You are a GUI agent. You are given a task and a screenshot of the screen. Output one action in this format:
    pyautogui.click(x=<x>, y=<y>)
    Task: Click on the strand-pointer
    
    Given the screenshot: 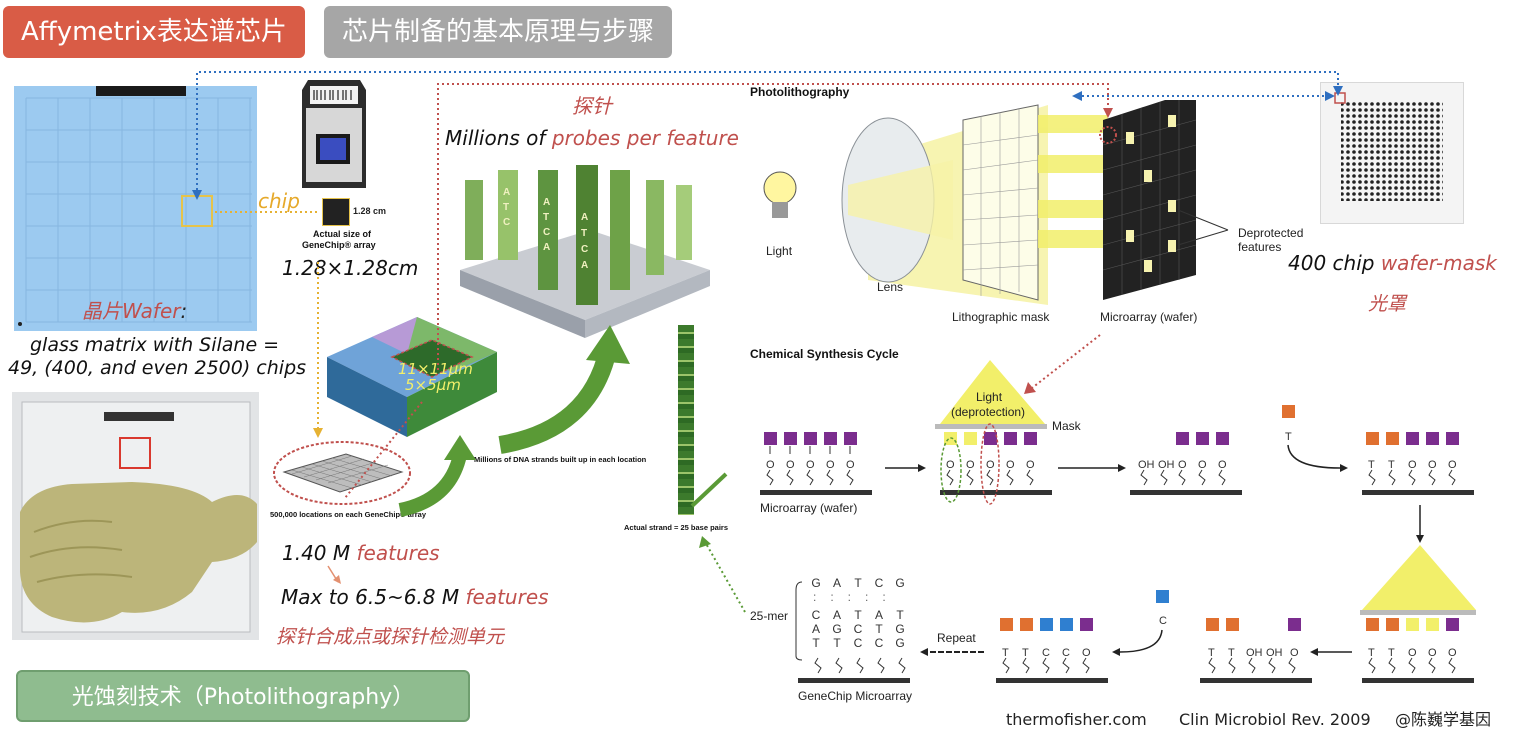 What is the action you would take?
    pyautogui.click(x=709, y=490)
    